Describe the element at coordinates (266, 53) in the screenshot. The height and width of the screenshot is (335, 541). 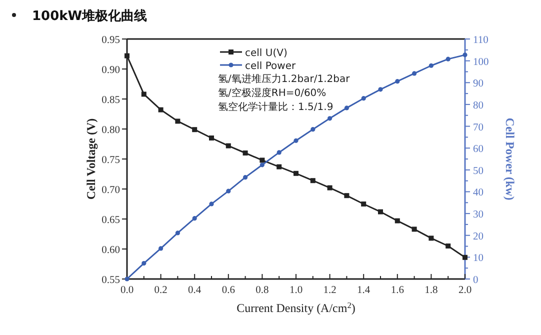
I see `legend-label: cell U(V)` at that location.